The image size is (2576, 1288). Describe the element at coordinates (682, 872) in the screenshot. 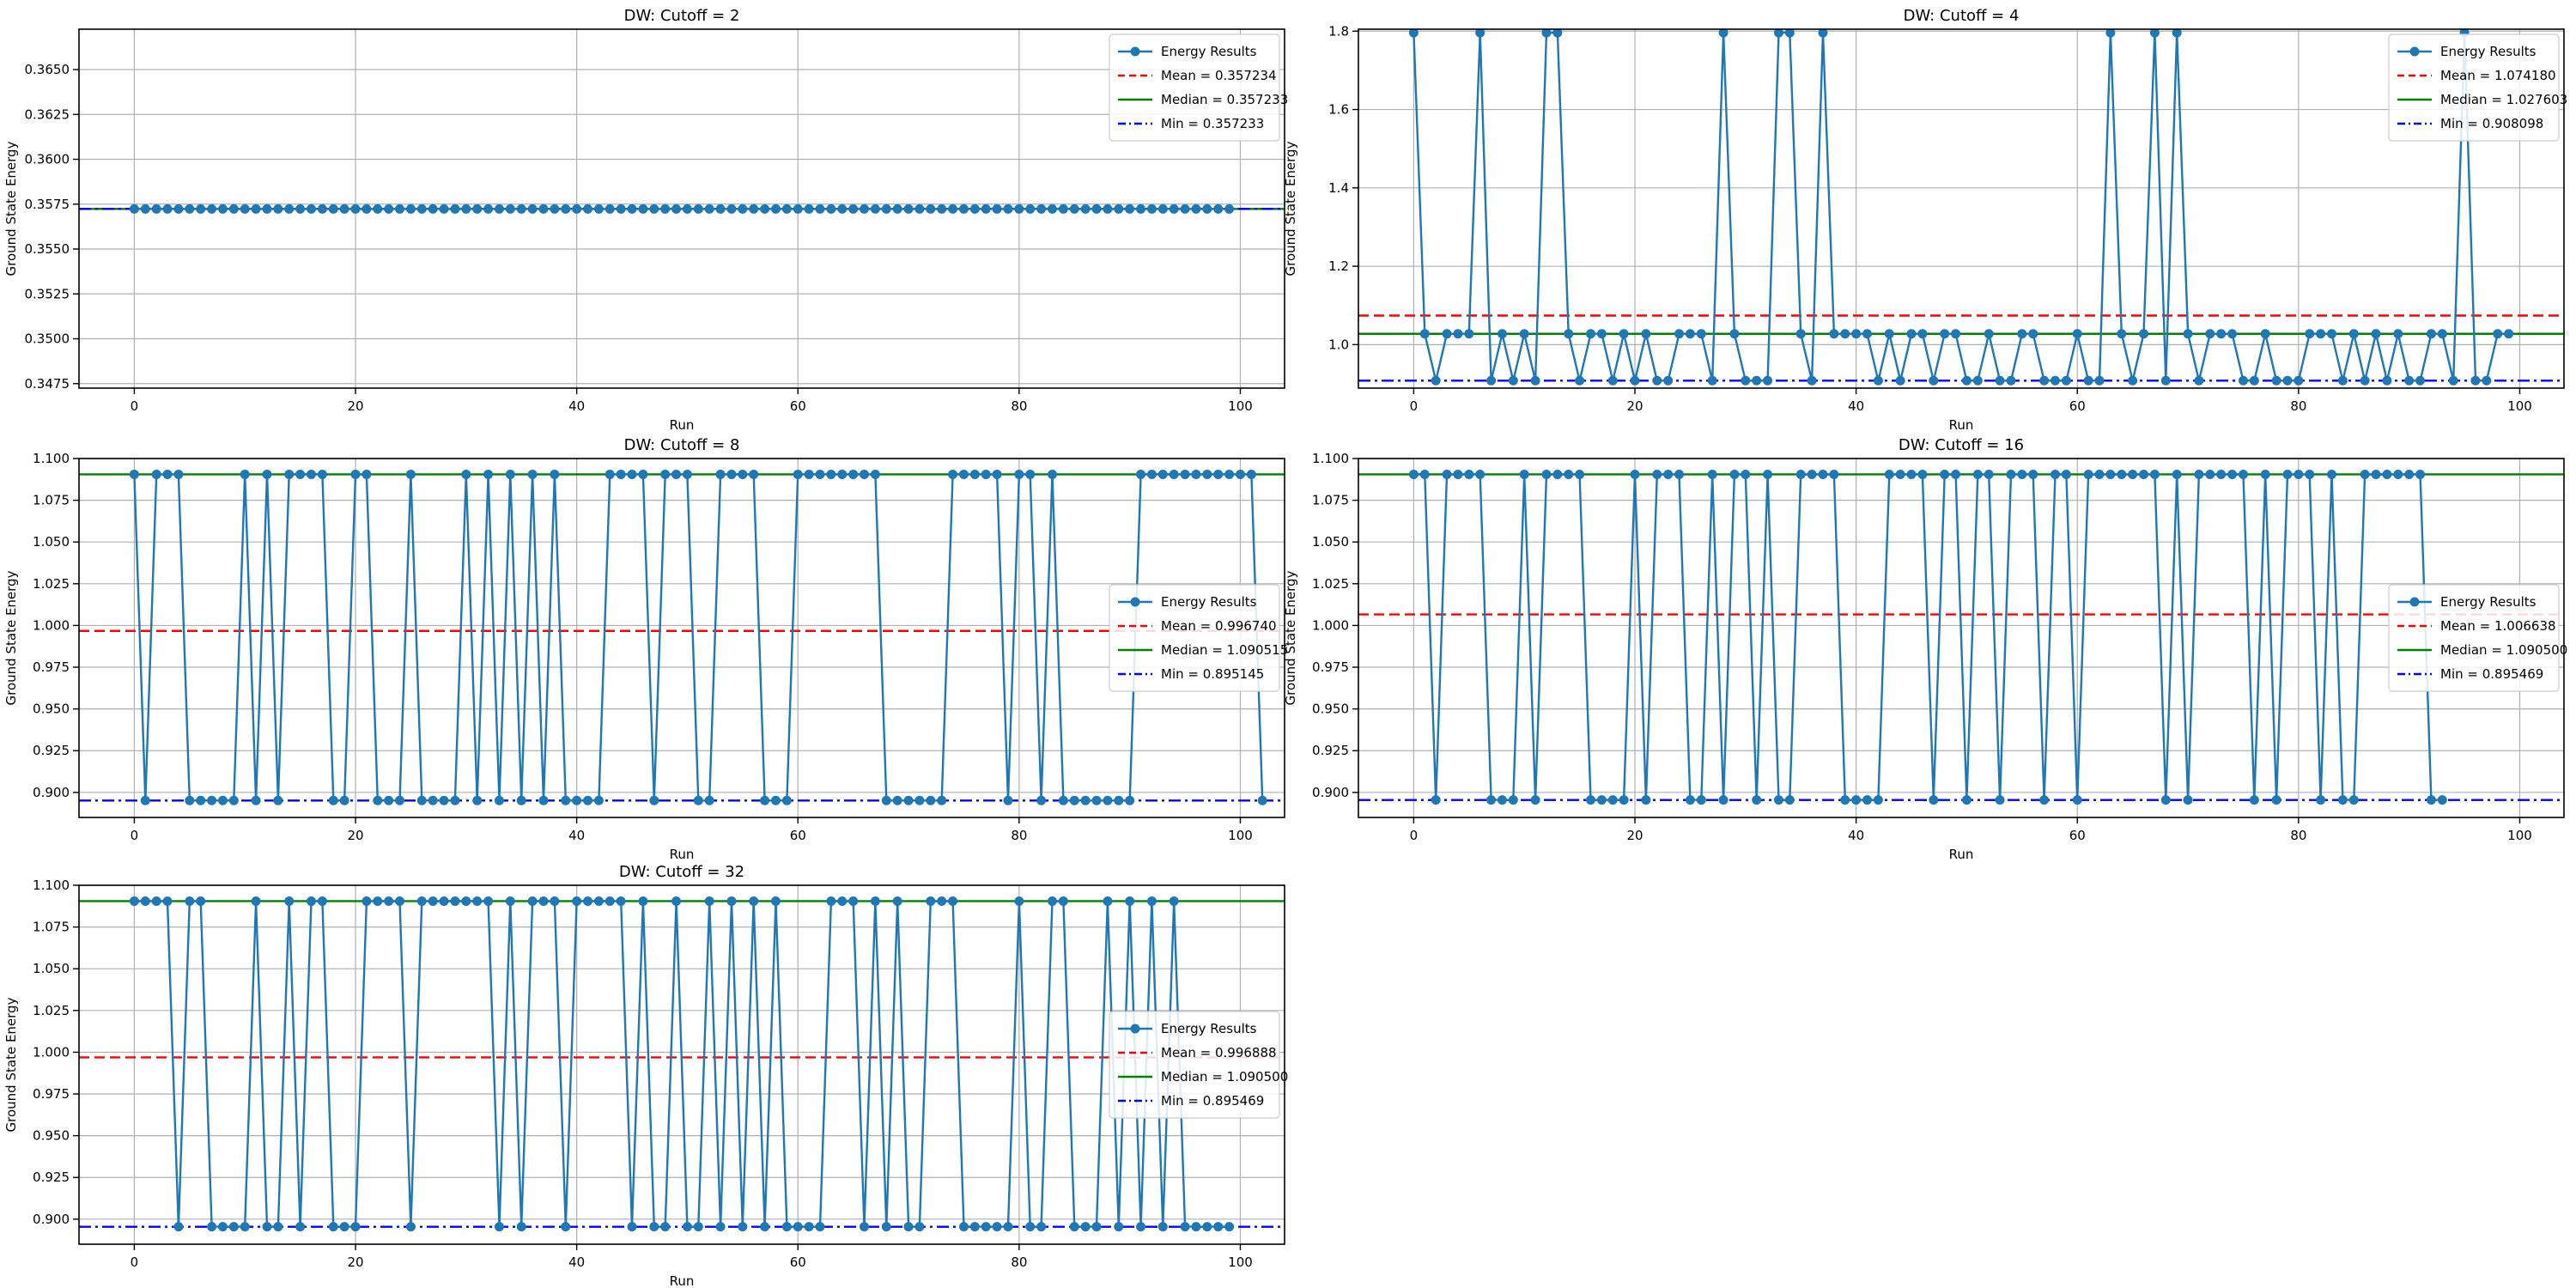

I see `chart-title: DW: Cutoff = 32` at that location.